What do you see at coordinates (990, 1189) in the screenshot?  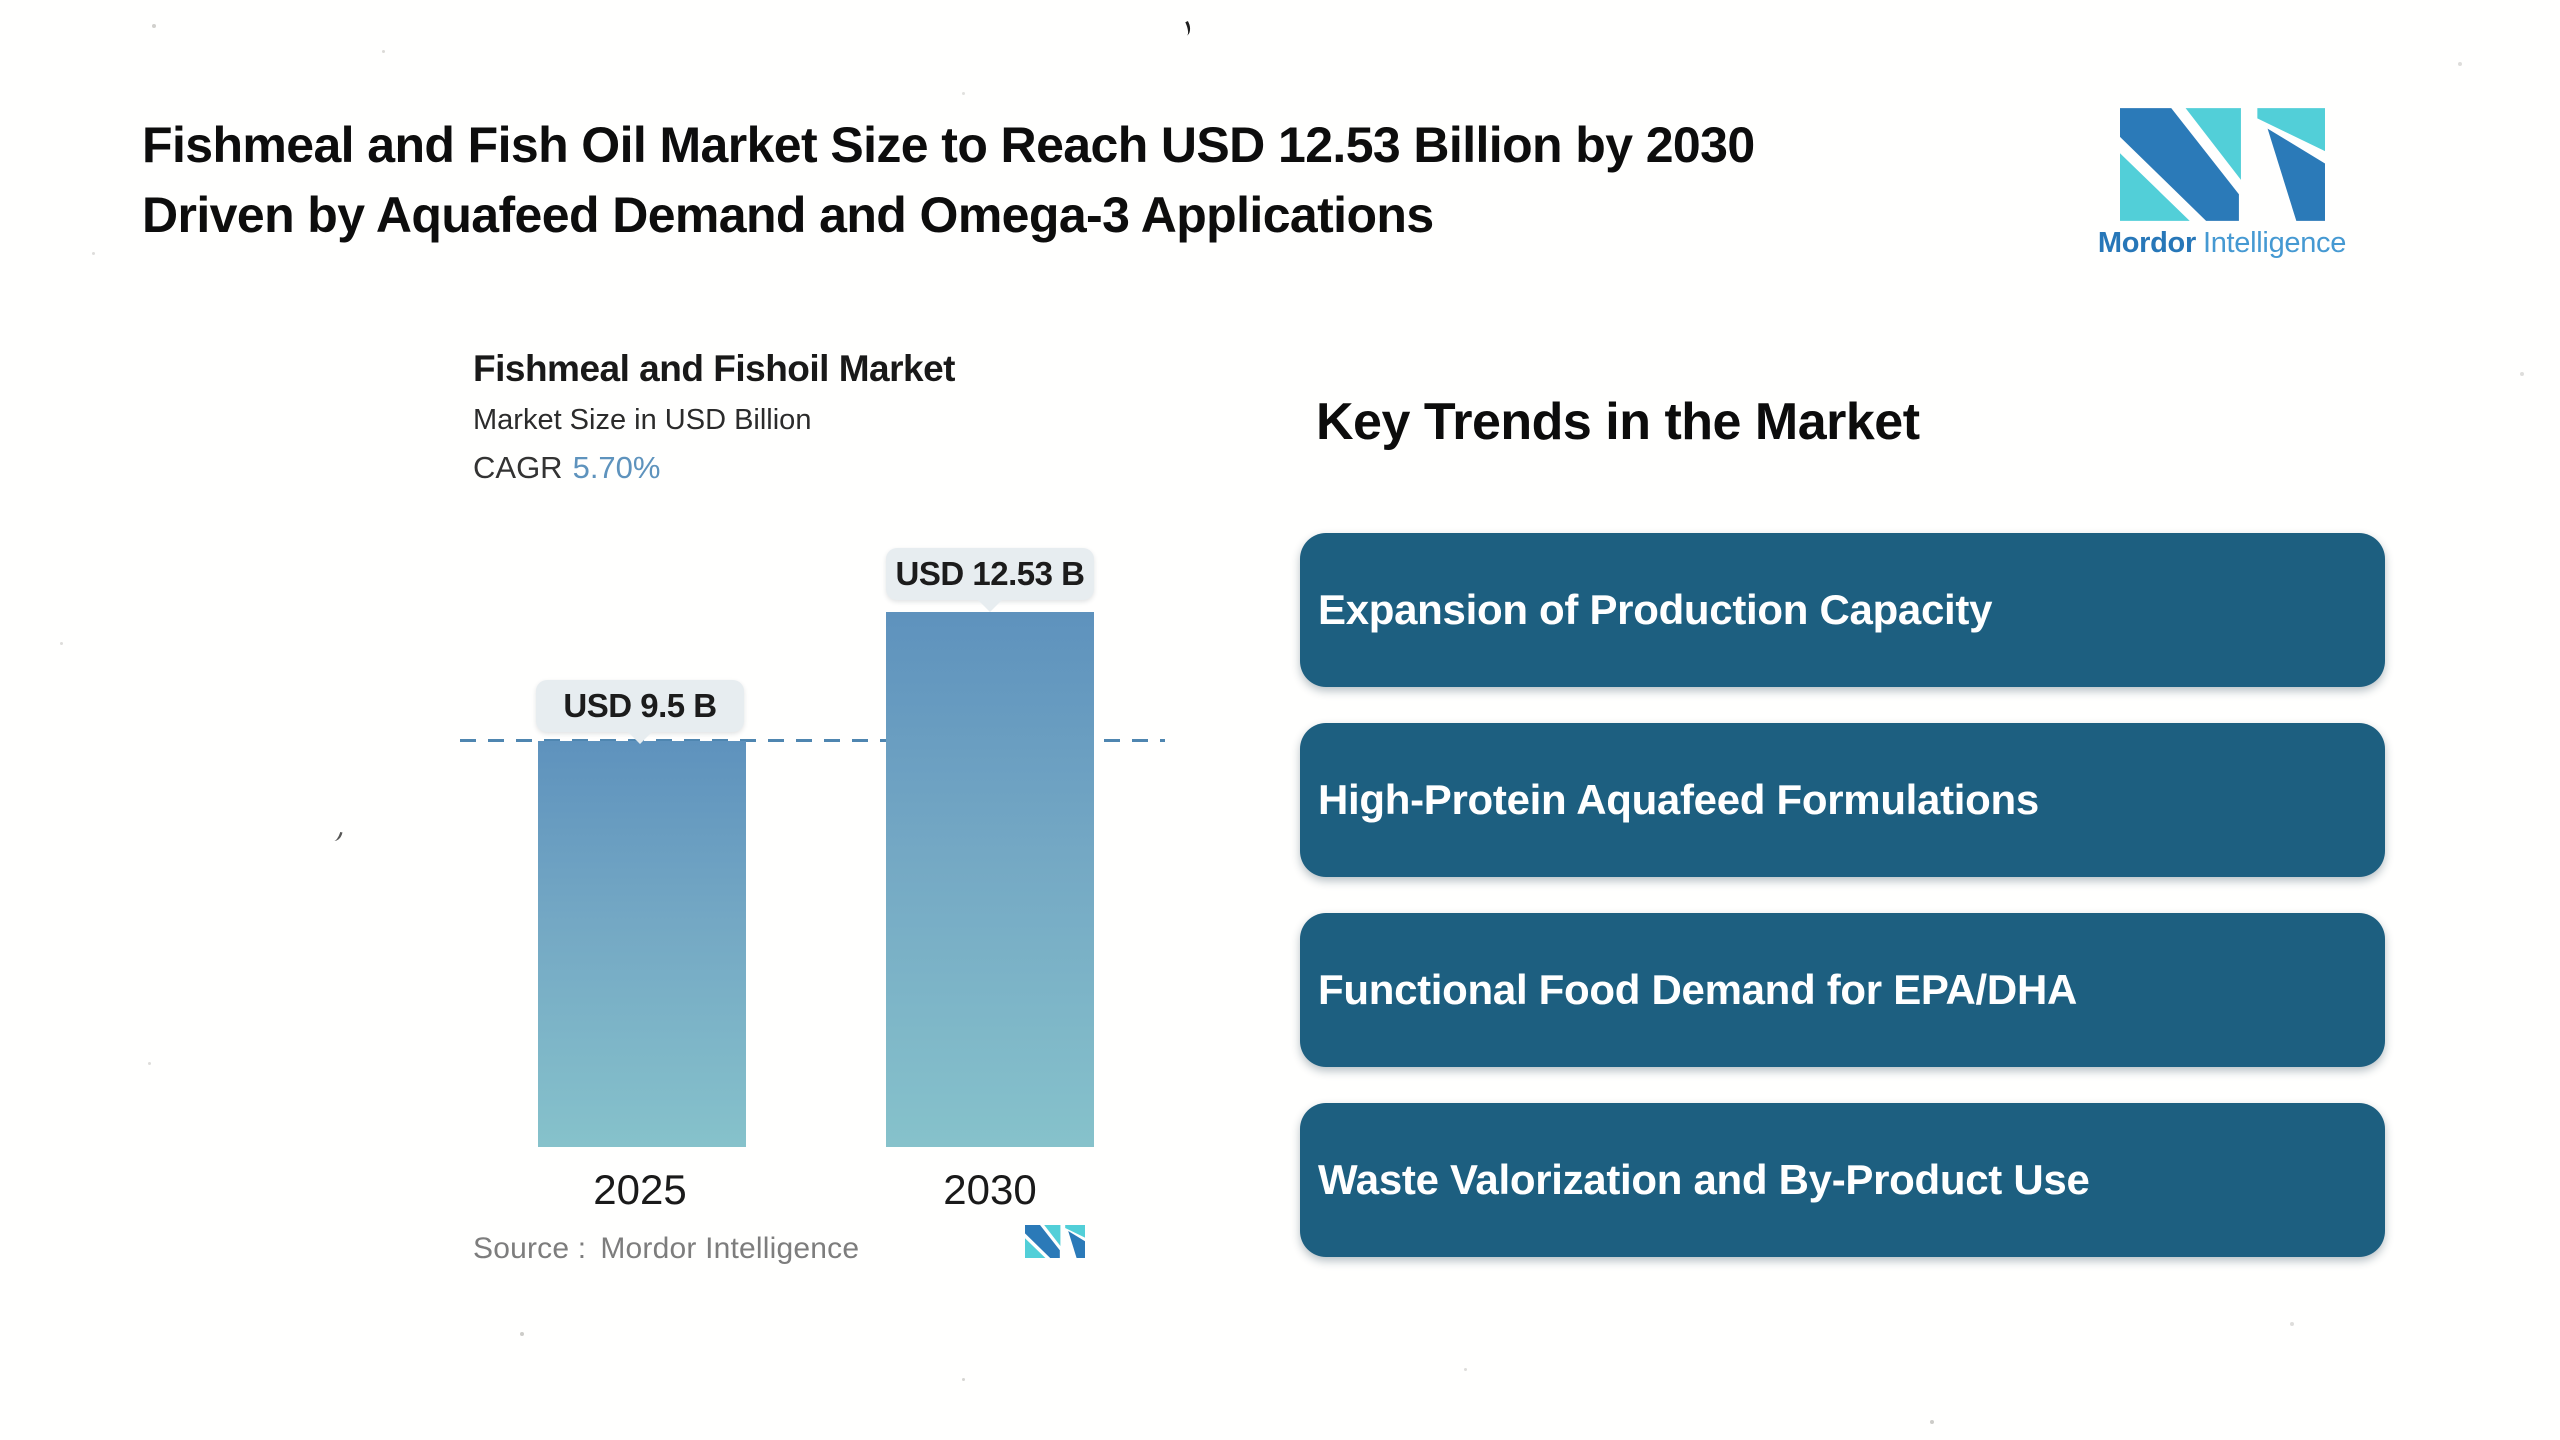 I see `x-axis-label-2030: 2030` at bounding box center [990, 1189].